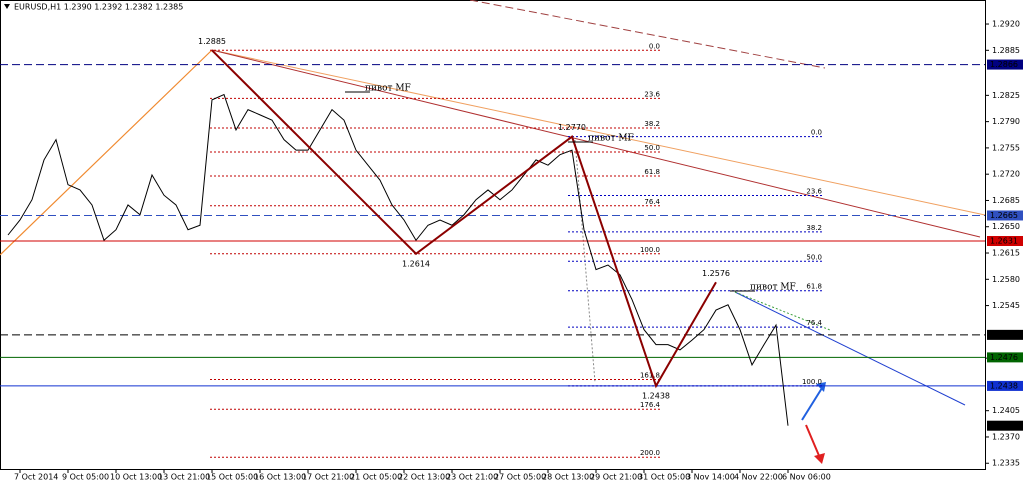  Describe the element at coordinates (520, 477) in the screenshot. I see `x-tick-label: 27 Oct 05:00` at that location.